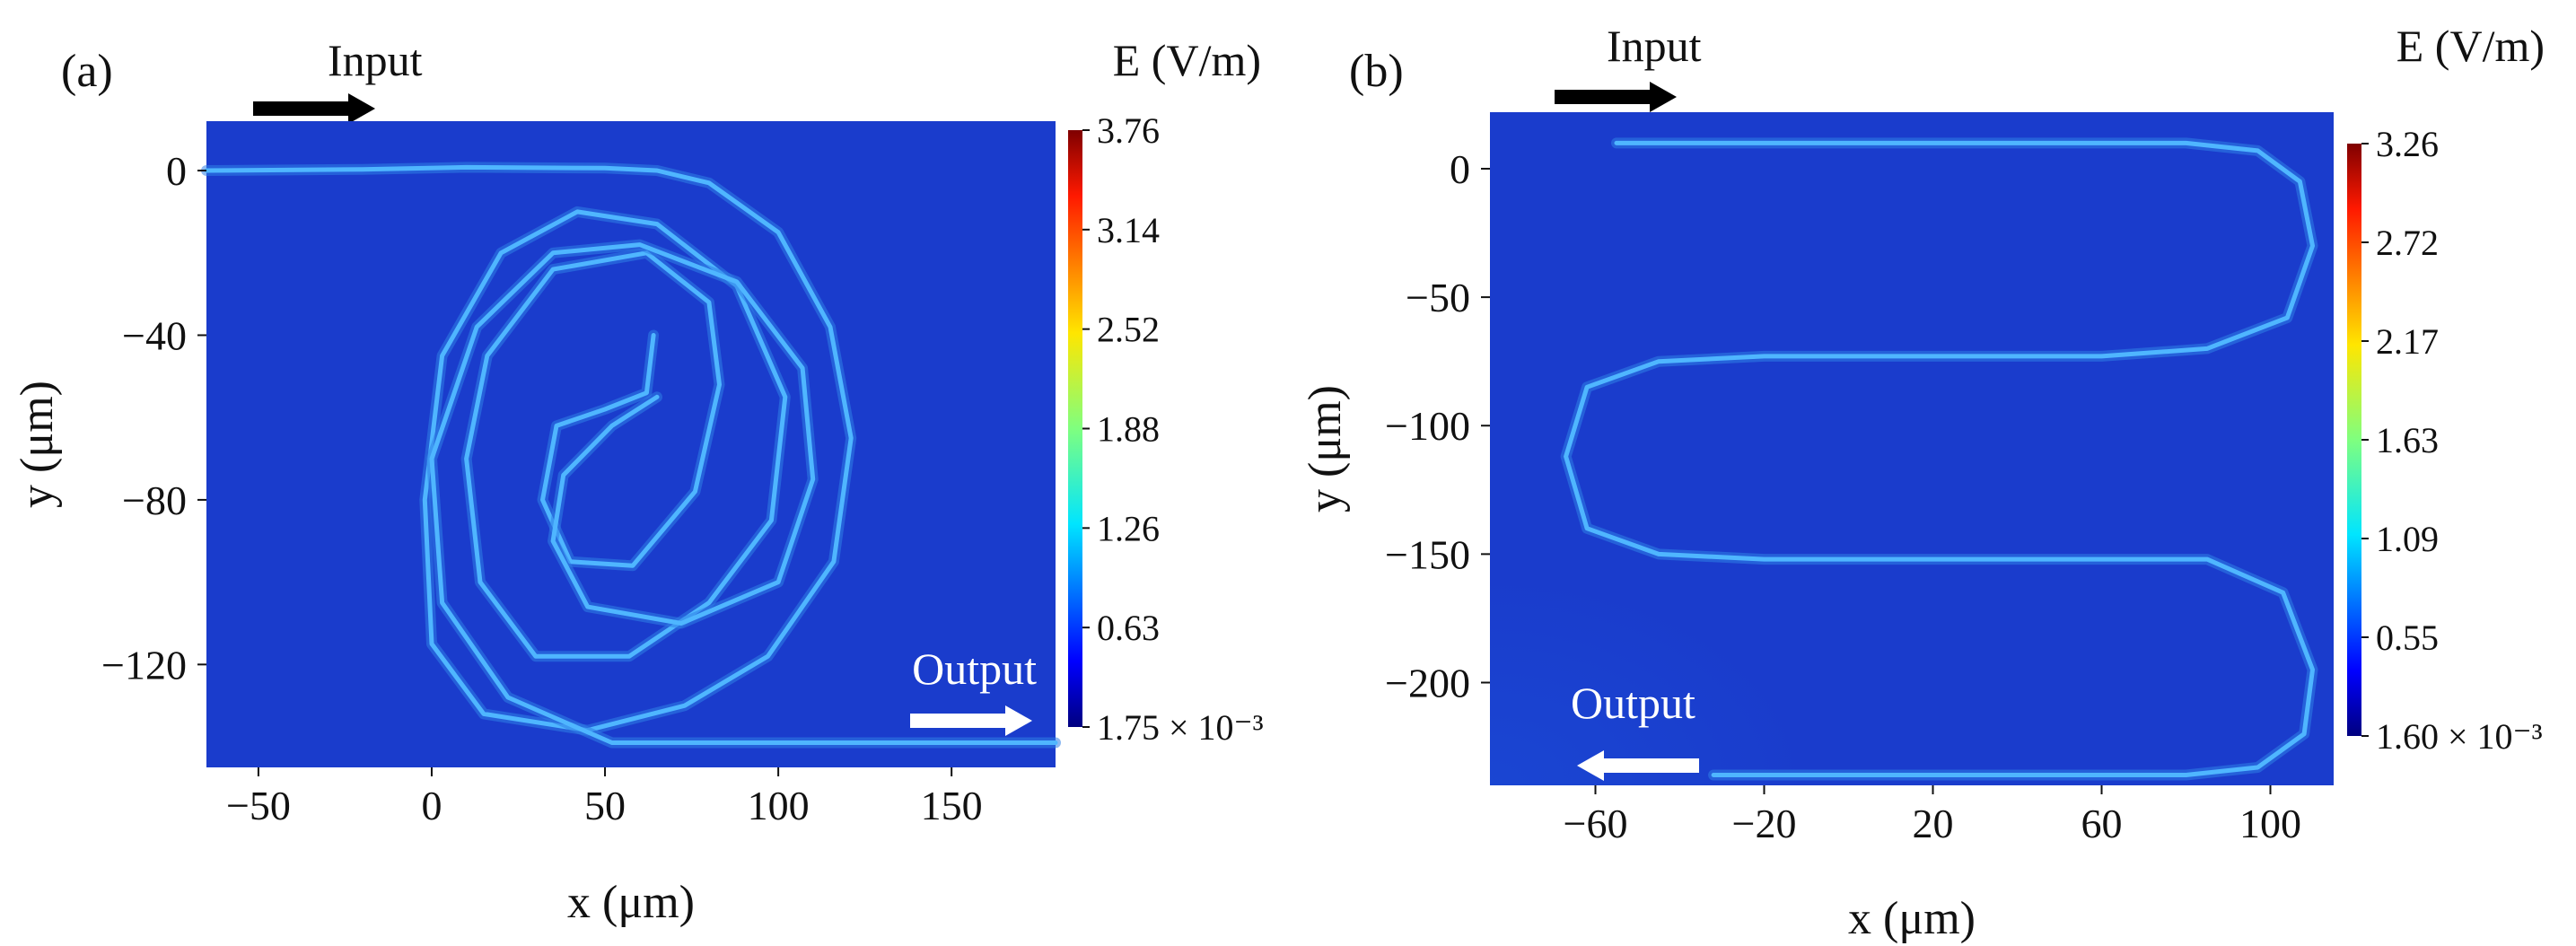  What do you see at coordinates (1128, 628) in the screenshot?
I see `colorbar-tick-label: 0.63` at bounding box center [1128, 628].